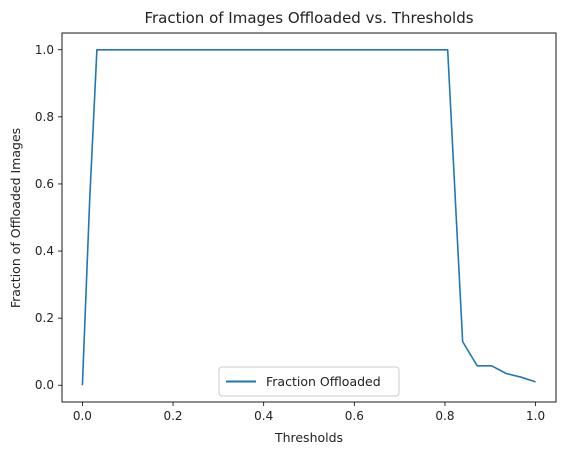  What do you see at coordinates (44, 184) in the screenshot?
I see `y-tick-label: 0.6` at bounding box center [44, 184].